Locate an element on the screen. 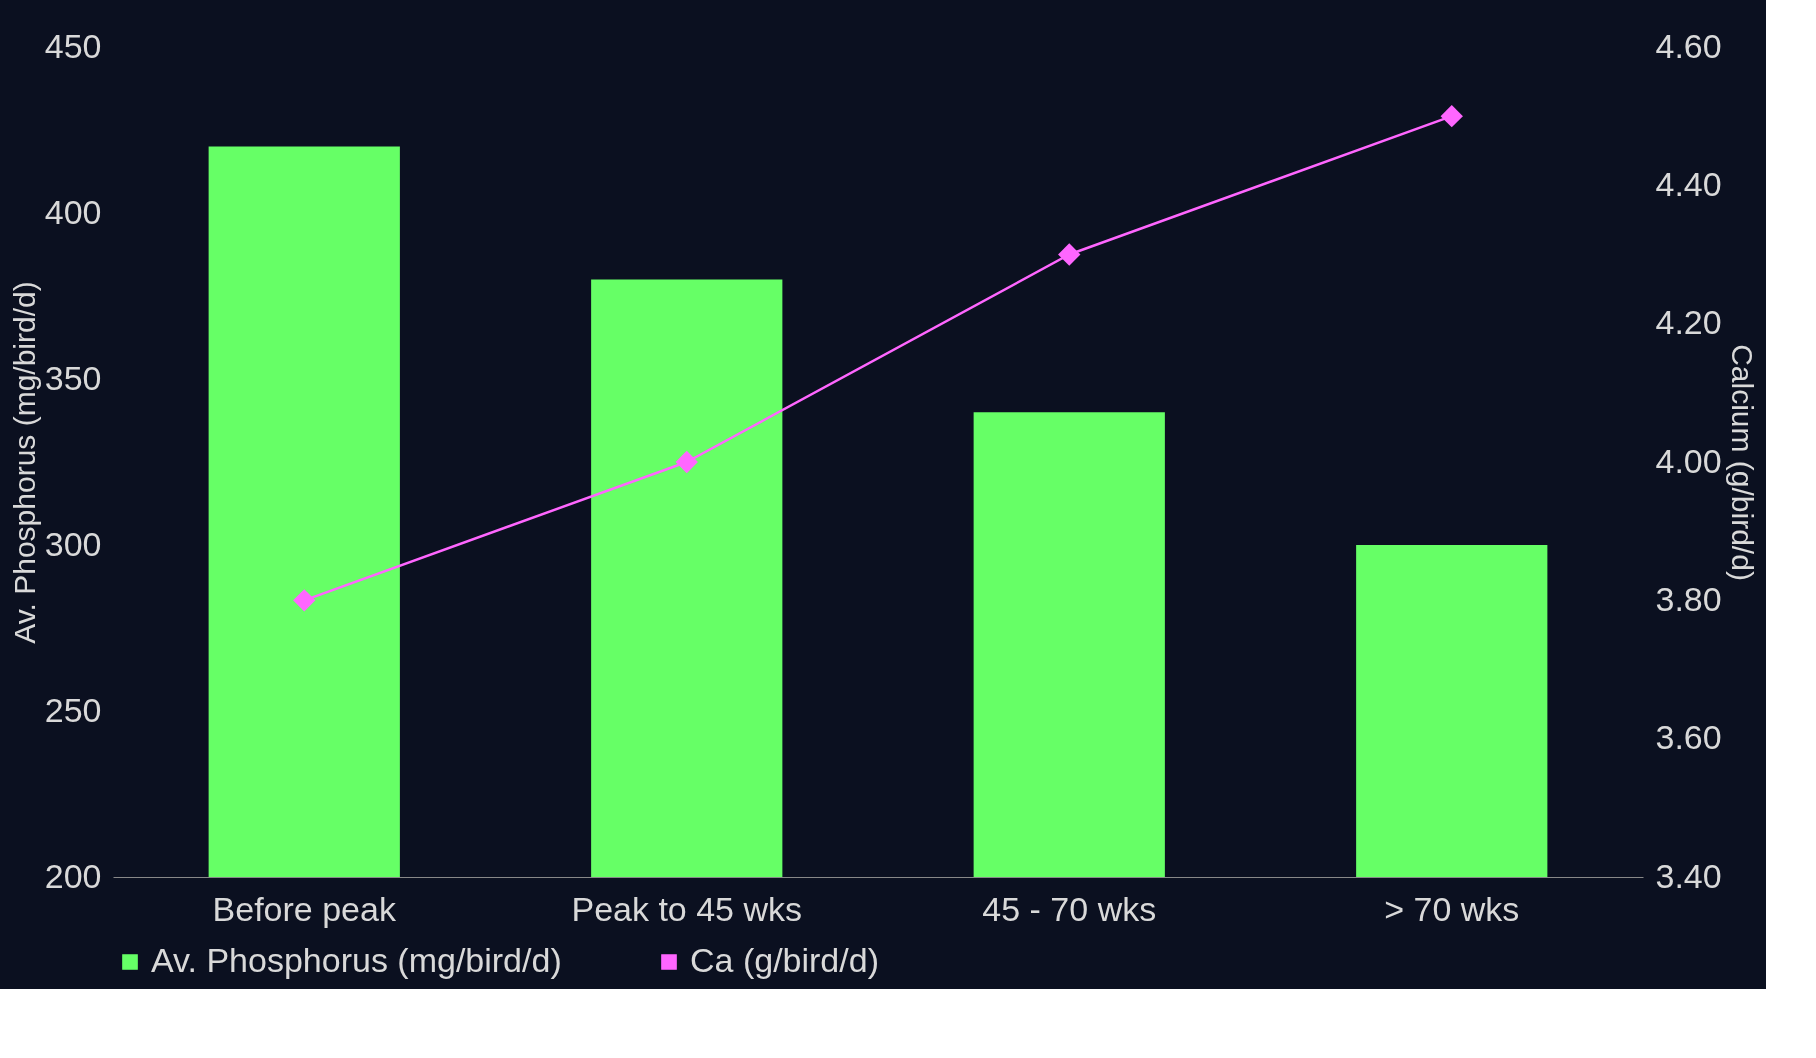 This screenshot has height=1058, width=1816. x-tick-label: 45 - 70 wks is located at coordinates (1069, 908).